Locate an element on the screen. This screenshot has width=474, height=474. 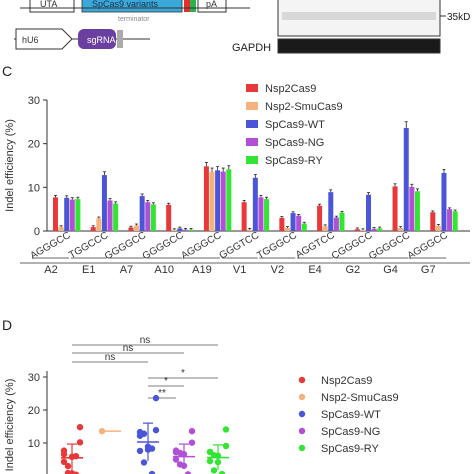
construct-label-pa: pA is located at coordinates (211, 4).